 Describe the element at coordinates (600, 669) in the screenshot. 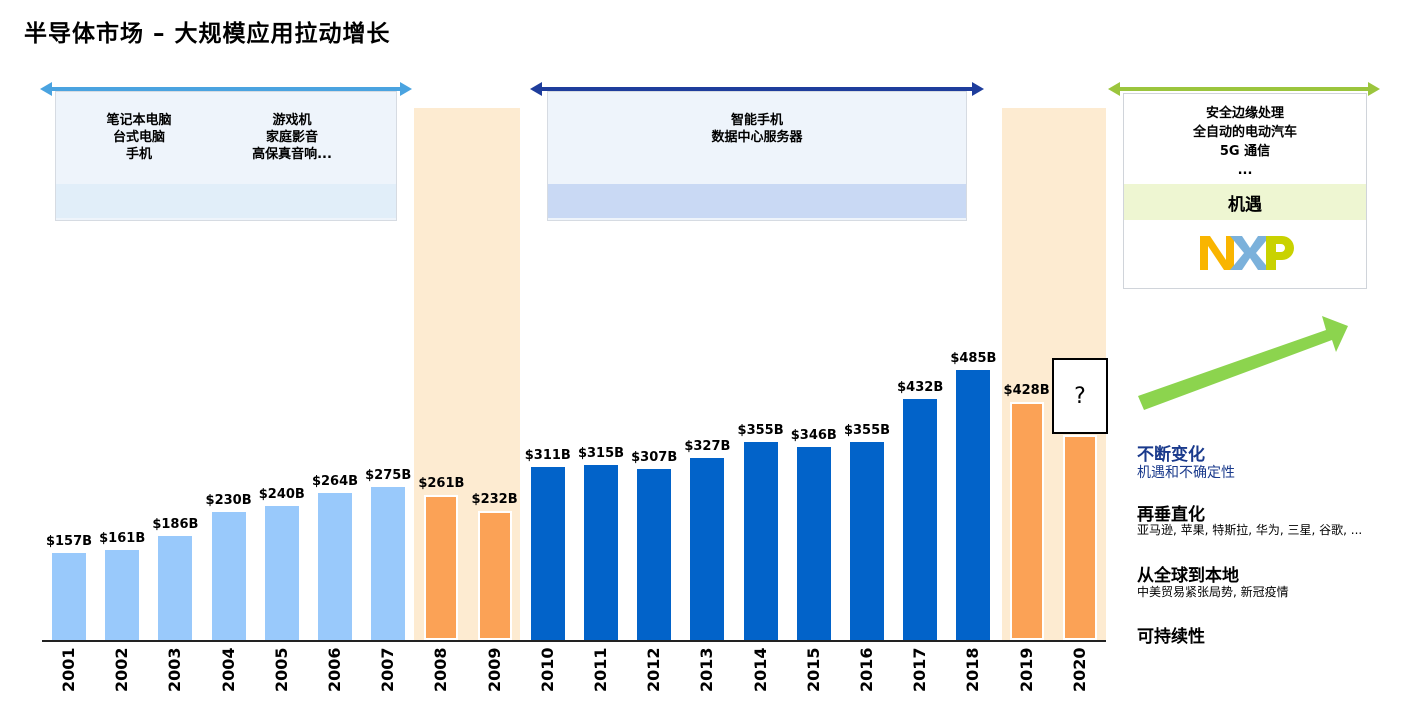

I see `year-label-2011: 2011` at that location.